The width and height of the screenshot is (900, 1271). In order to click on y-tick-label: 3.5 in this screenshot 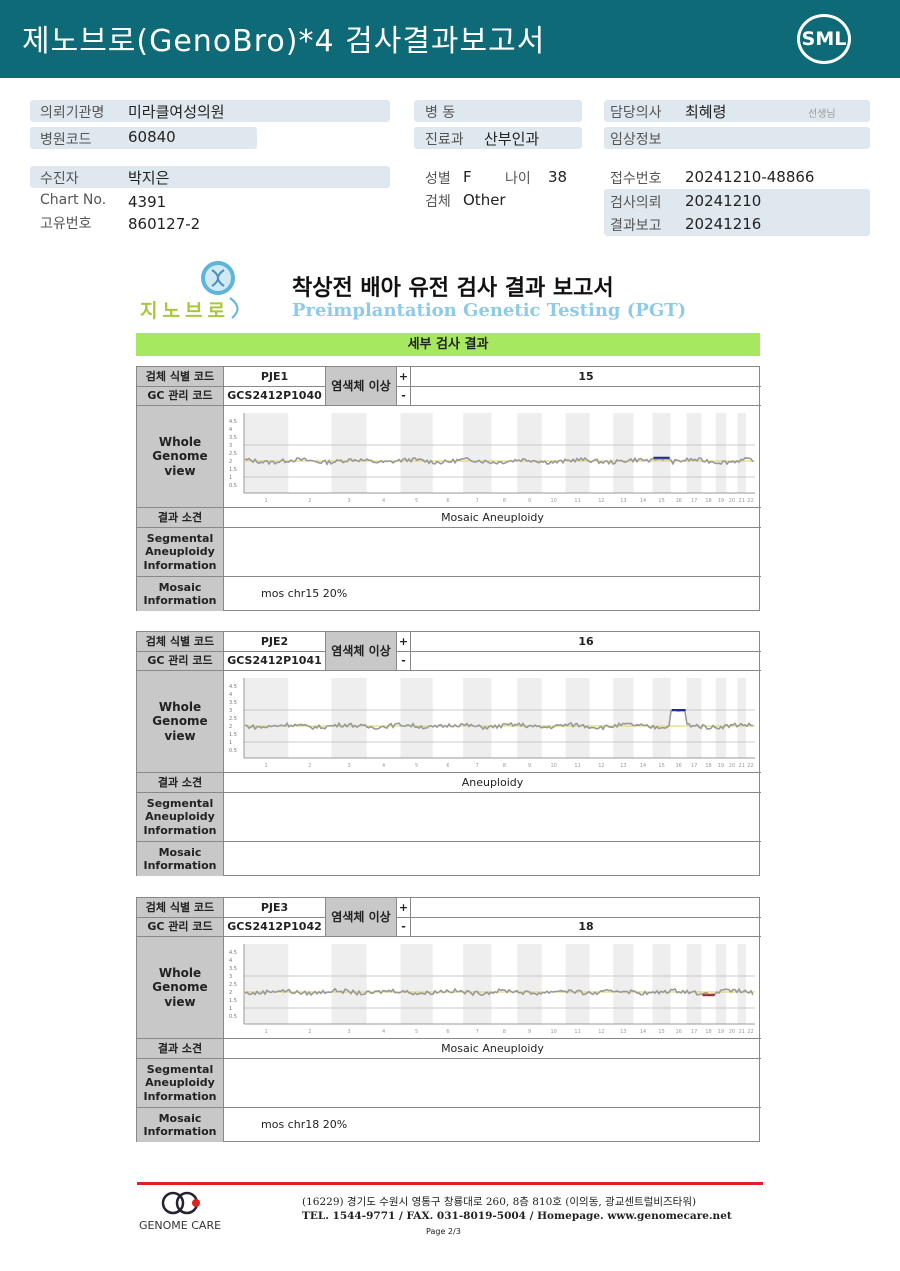, I will do `click(233, 438)`.